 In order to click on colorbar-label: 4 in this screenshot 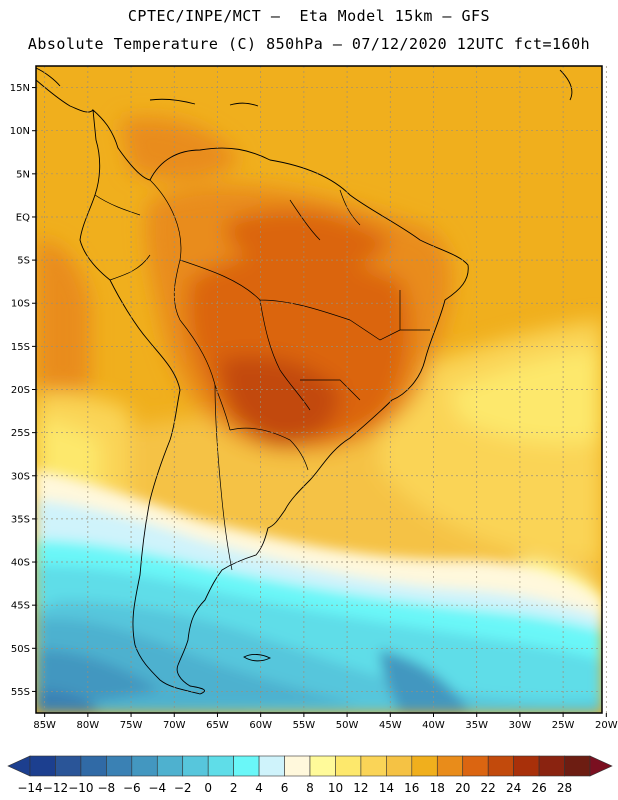, I will do `click(259, 788)`.